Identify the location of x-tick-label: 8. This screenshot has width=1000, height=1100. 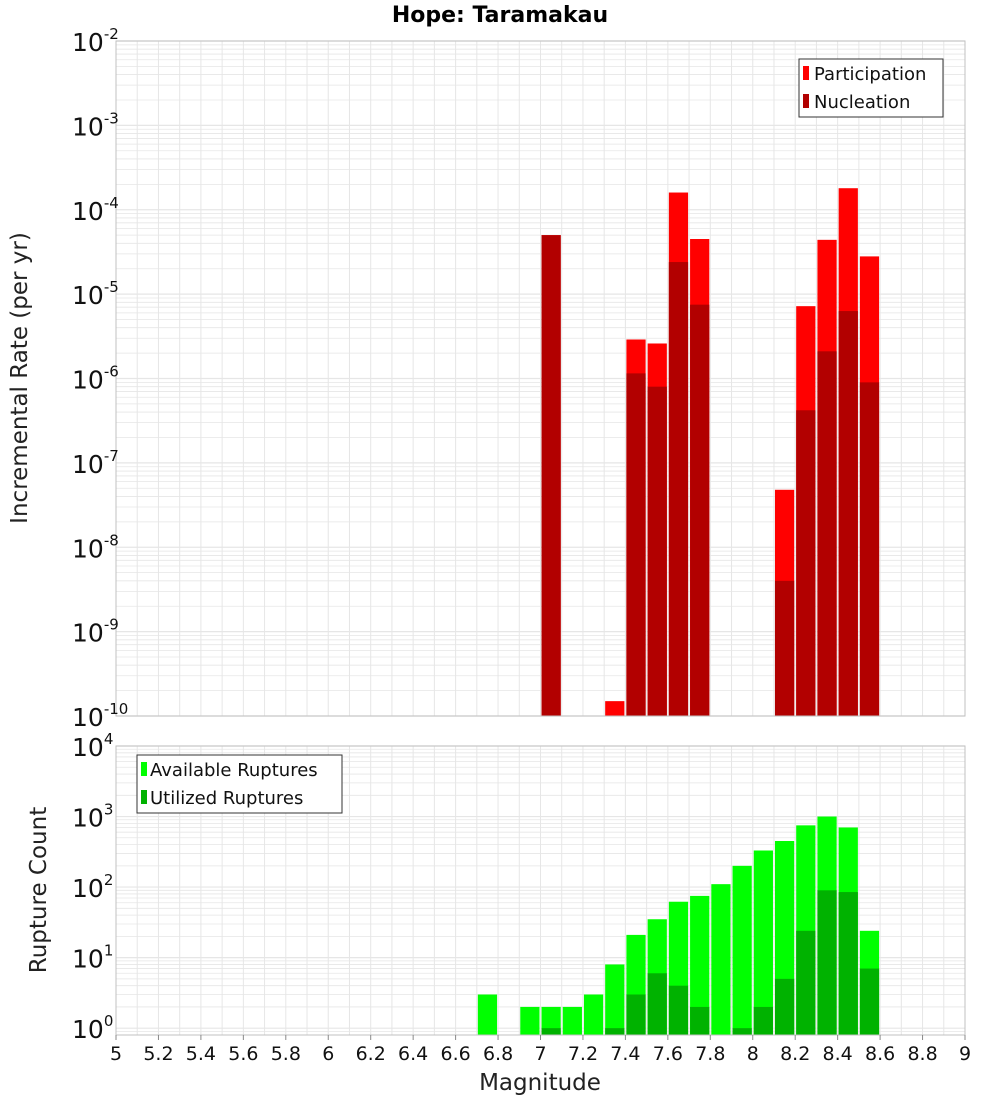
(753, 1054).